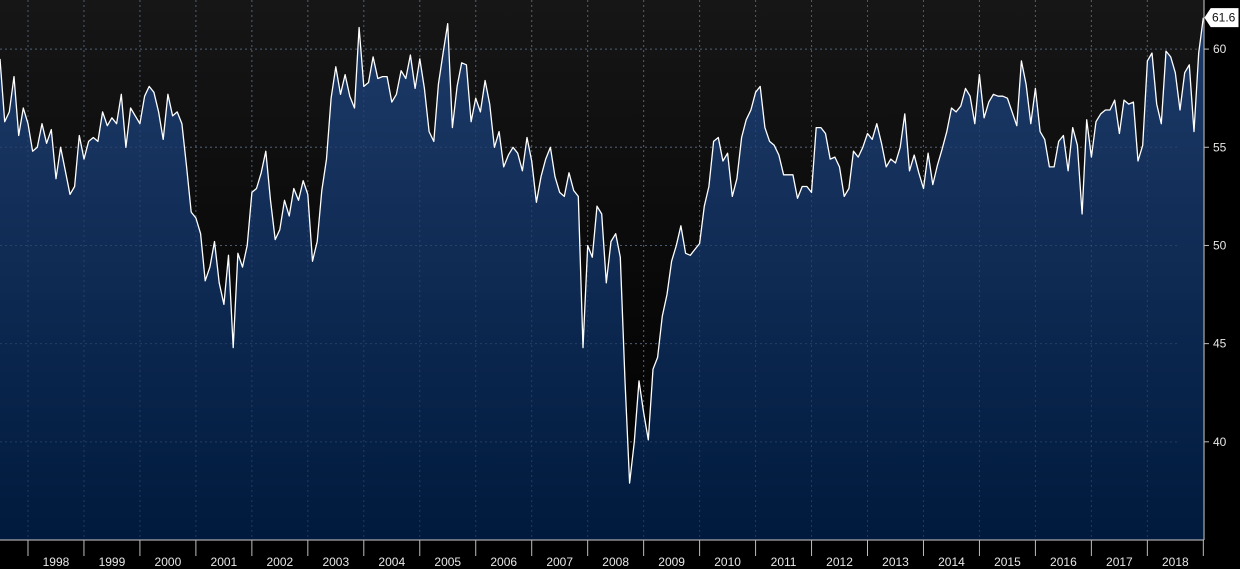 This screenshot has width=1240, height=569. I want to click on x-tick-label: 2004, so click(391, 562).